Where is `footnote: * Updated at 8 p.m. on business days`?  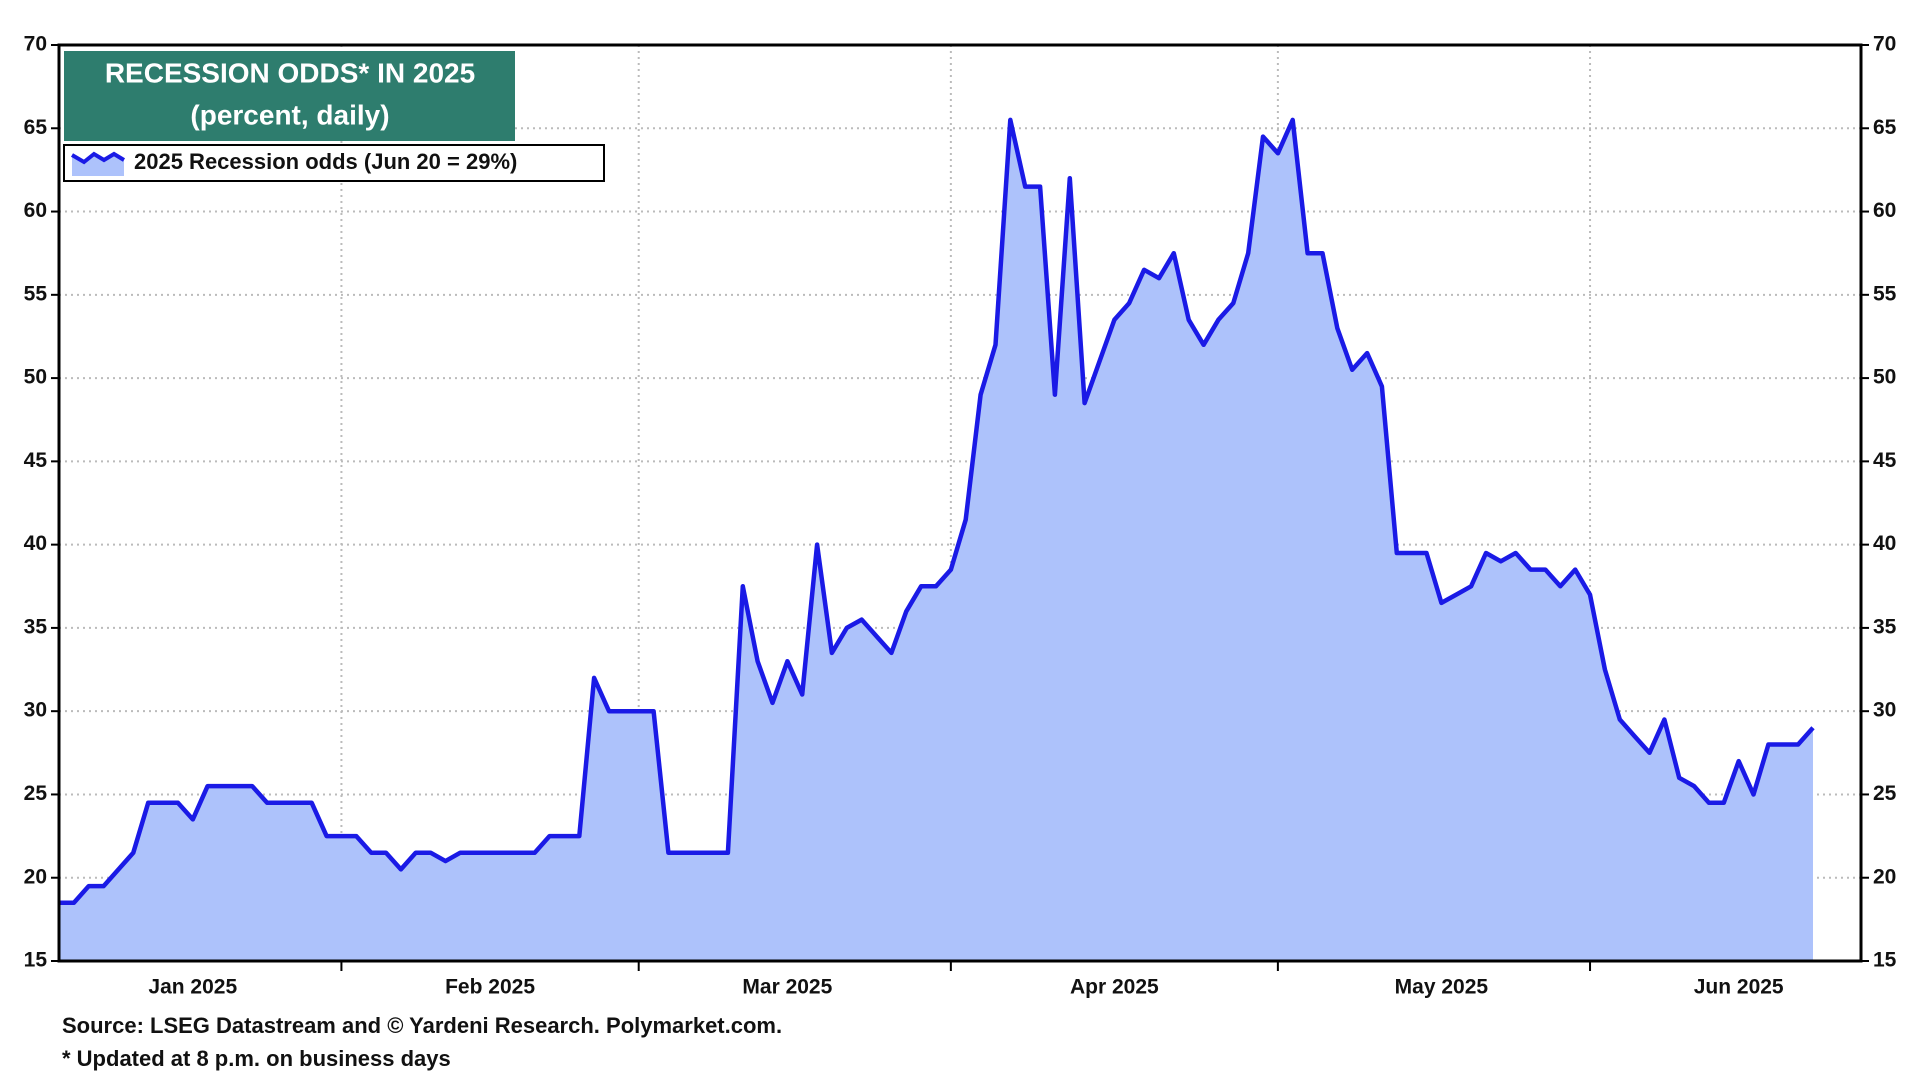
footnote: * Updated at 8 p.m. on business days is located at coordinates (256, 1058).